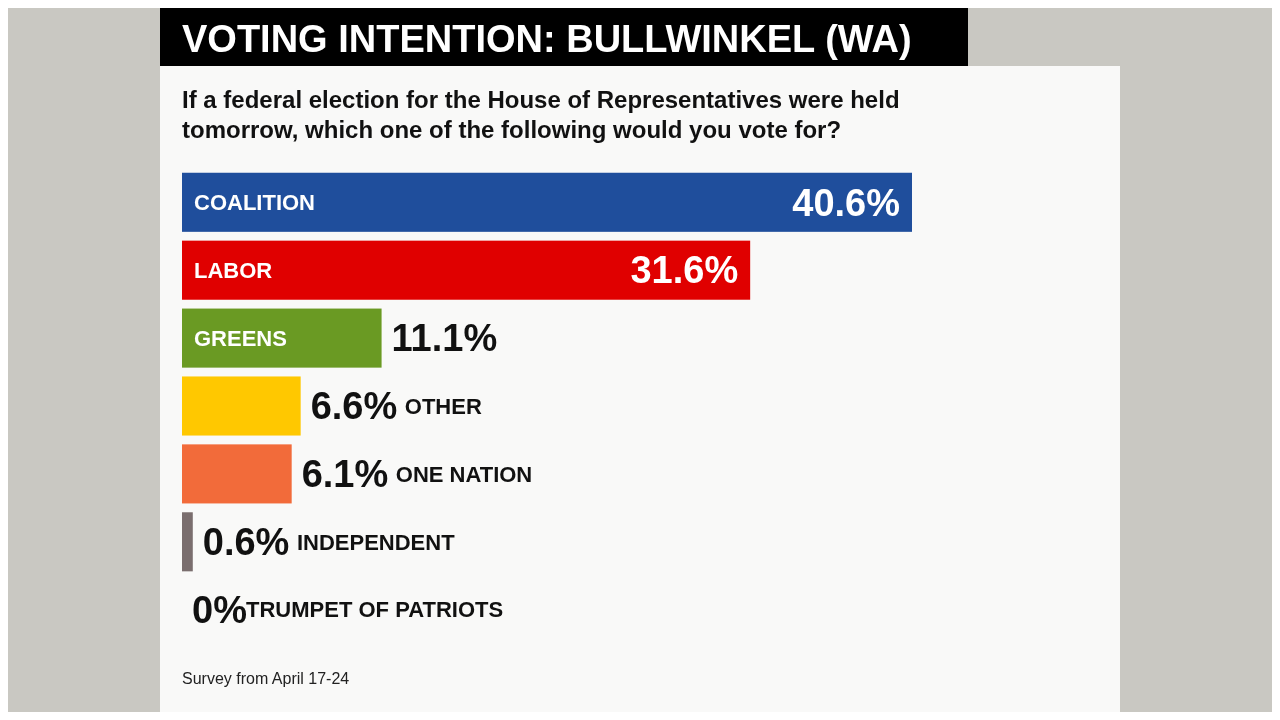 The width and height of the screenshot is (1280, 720). What do you see at coordinates (375, 610) in the screenshot?
I see `y-tick-label: TRUMPET OF PATRIOTS` at bounding box center [375, 610].